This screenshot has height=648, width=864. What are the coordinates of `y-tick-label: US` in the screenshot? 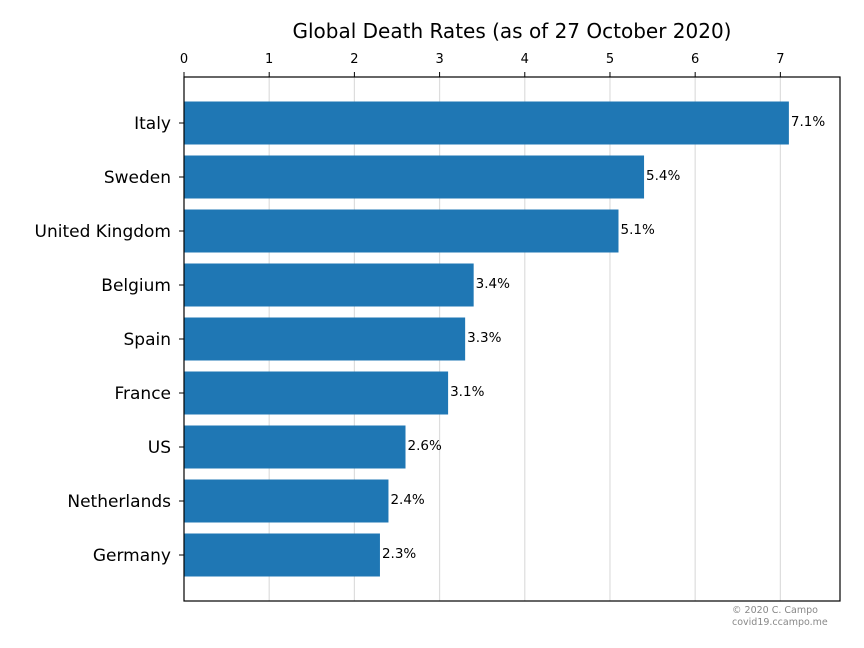 It's located at (159, 448).